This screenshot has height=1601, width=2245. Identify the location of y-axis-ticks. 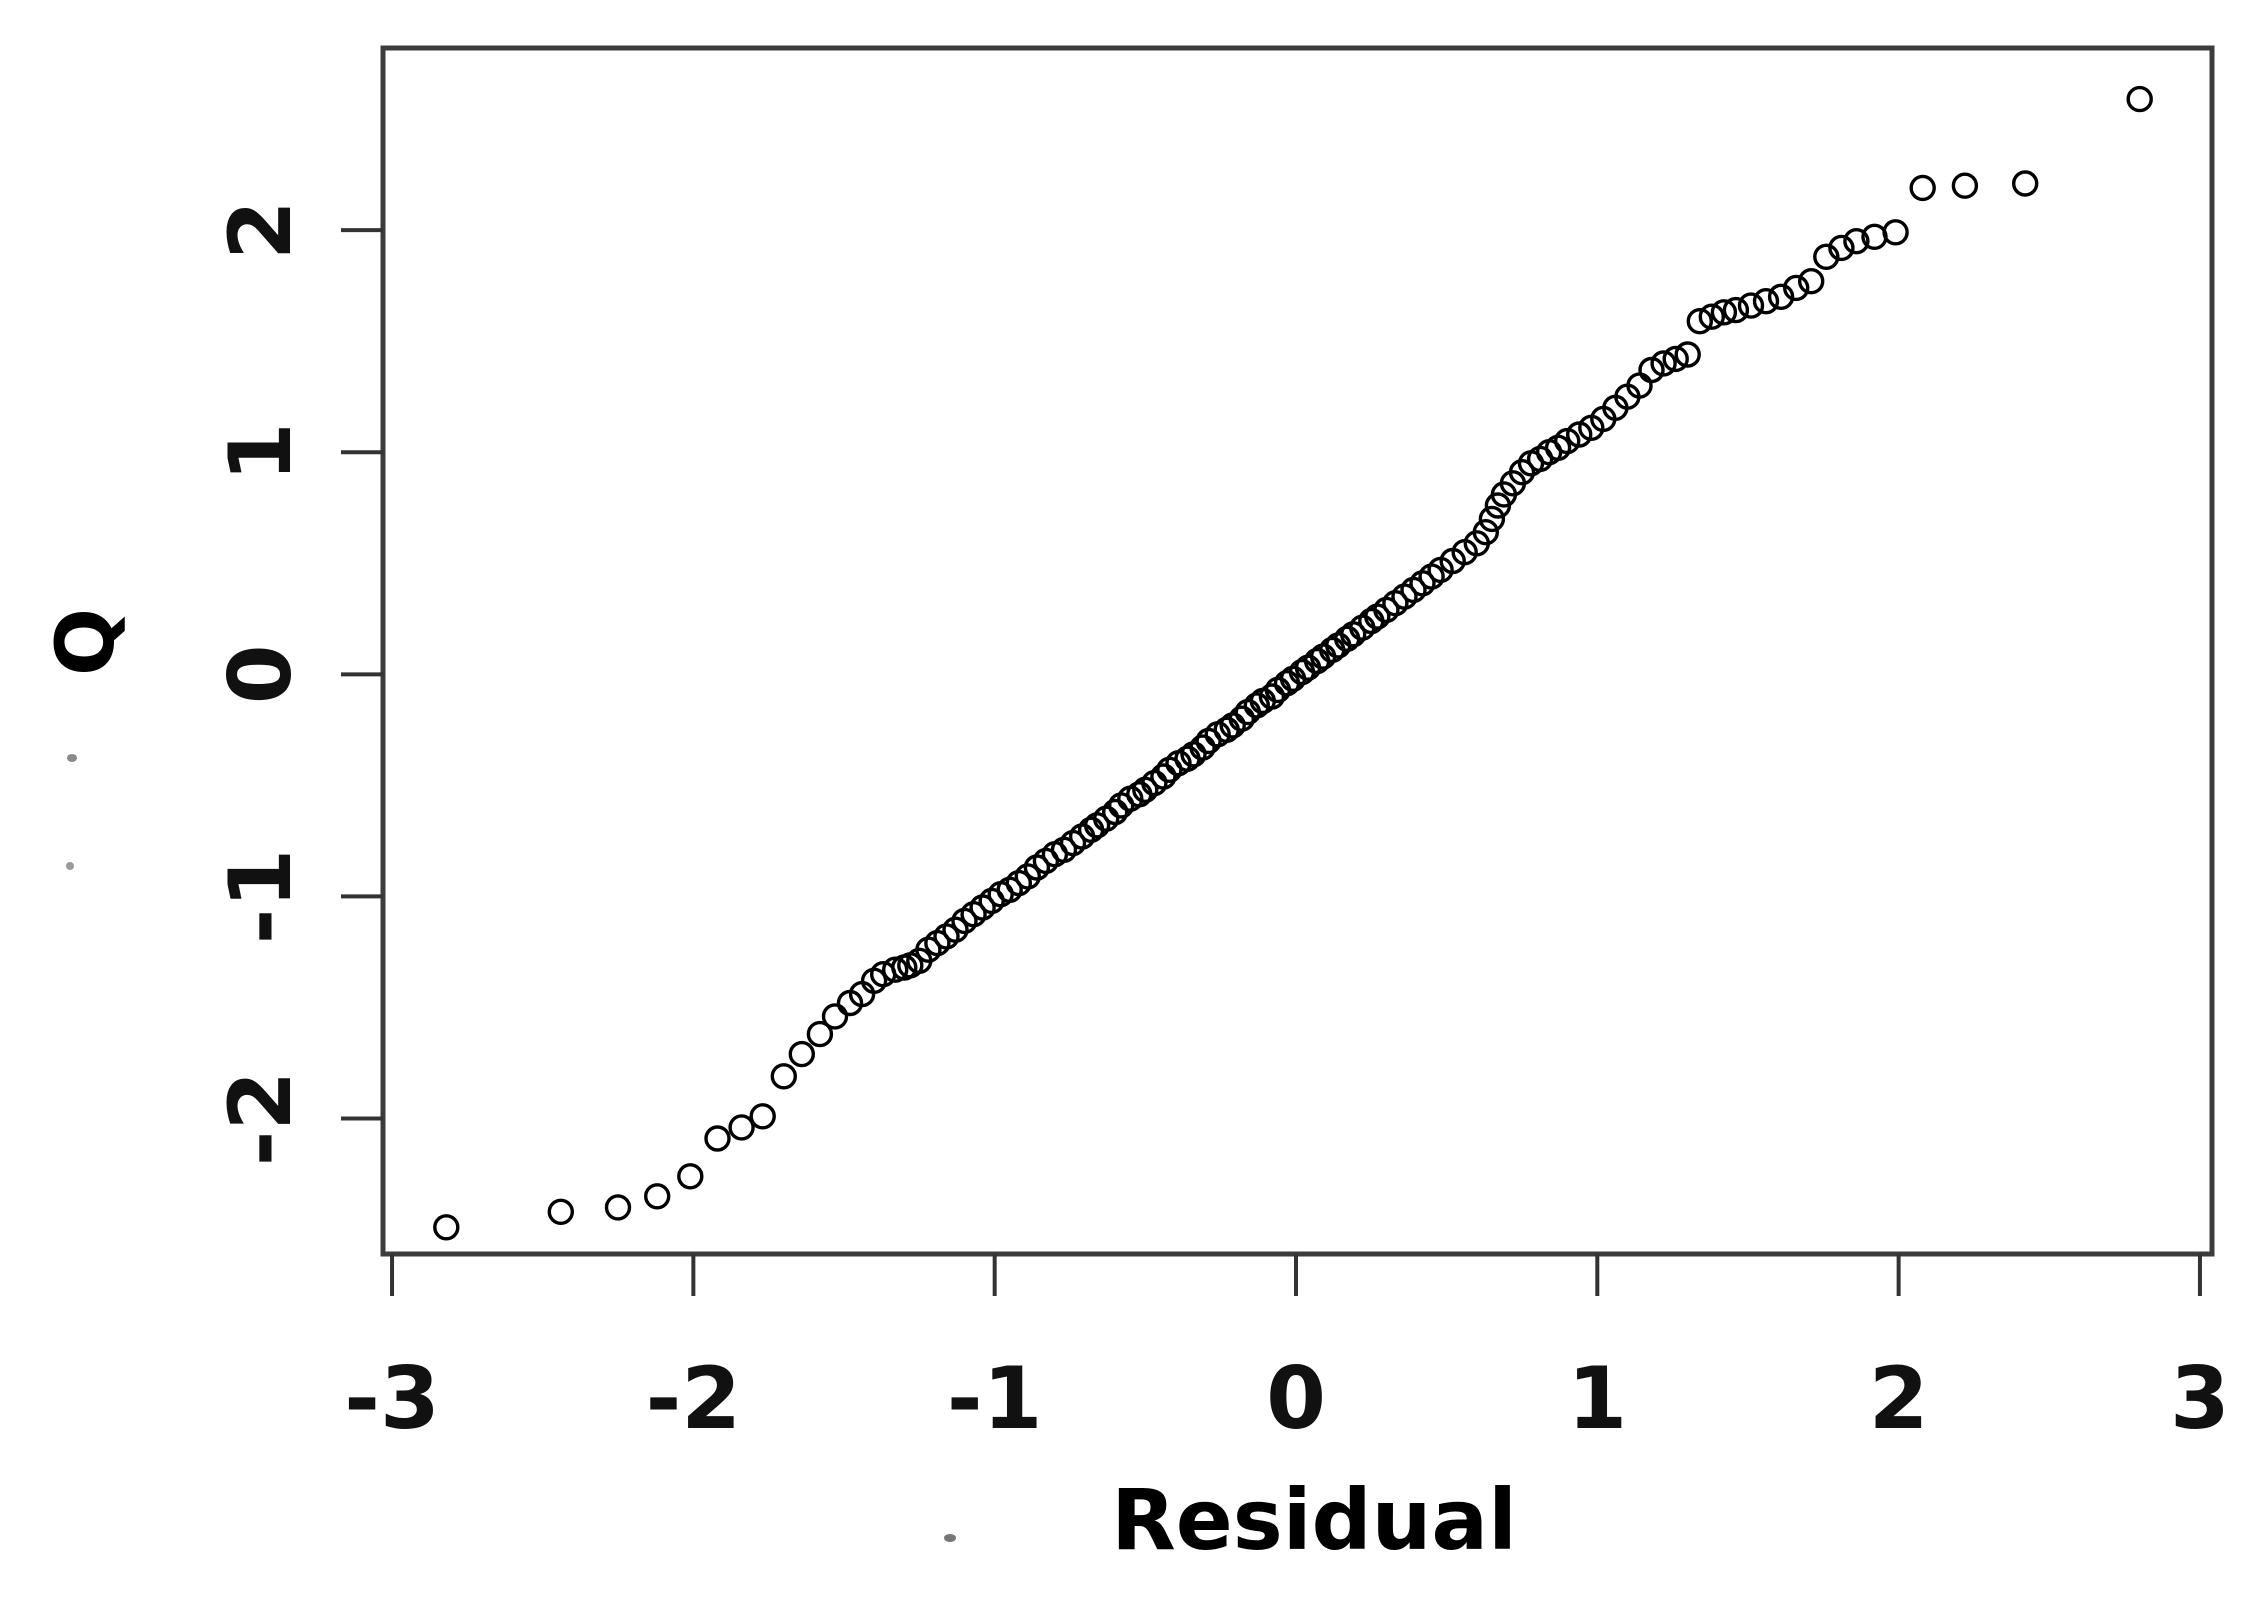
(362, 674).